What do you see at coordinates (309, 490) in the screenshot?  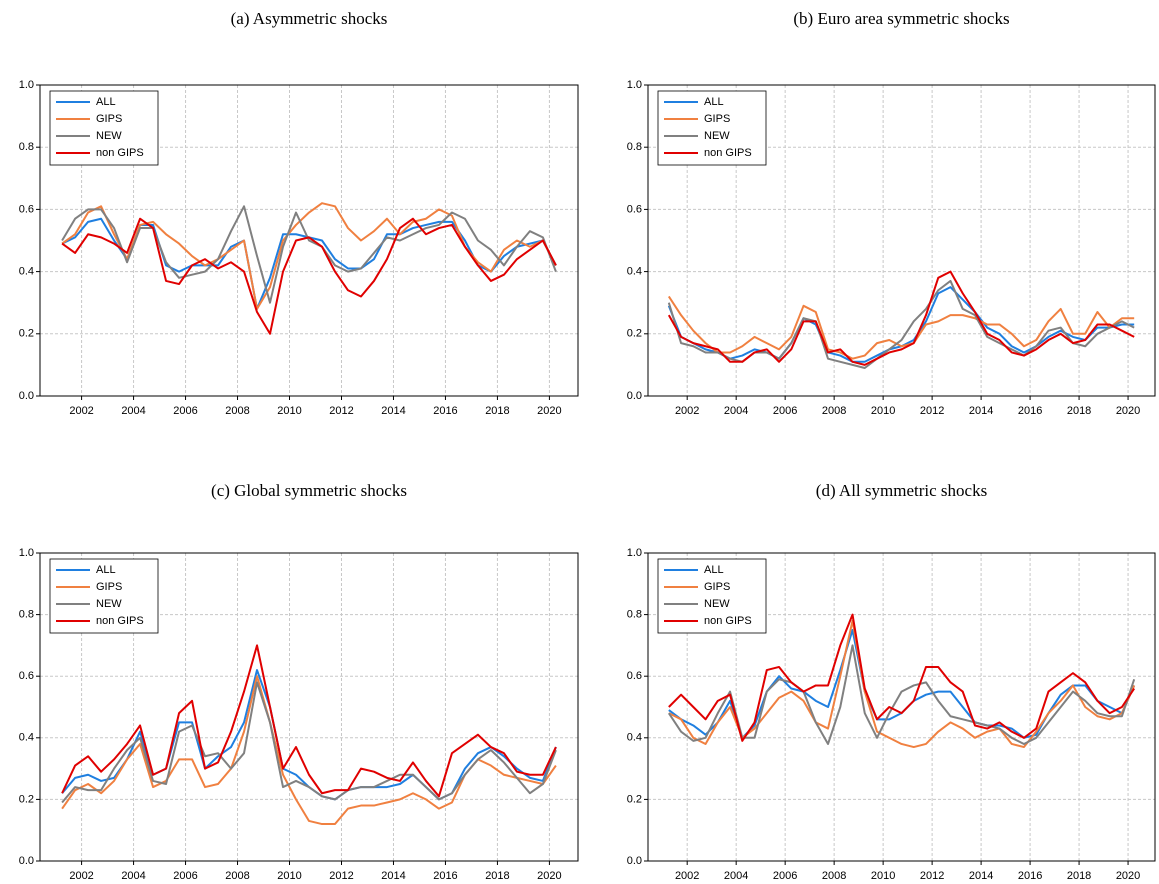 I see `panel-title: (c) Global symmetric shocks` at bounding box center [309, 490].